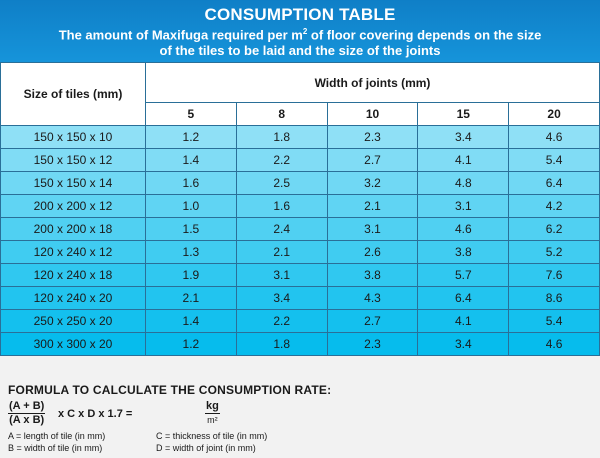  Describe the element at coordinates (212, 436) in the screenshot. I see `legend-c: C = thickness of tile (in mm)` at that location.